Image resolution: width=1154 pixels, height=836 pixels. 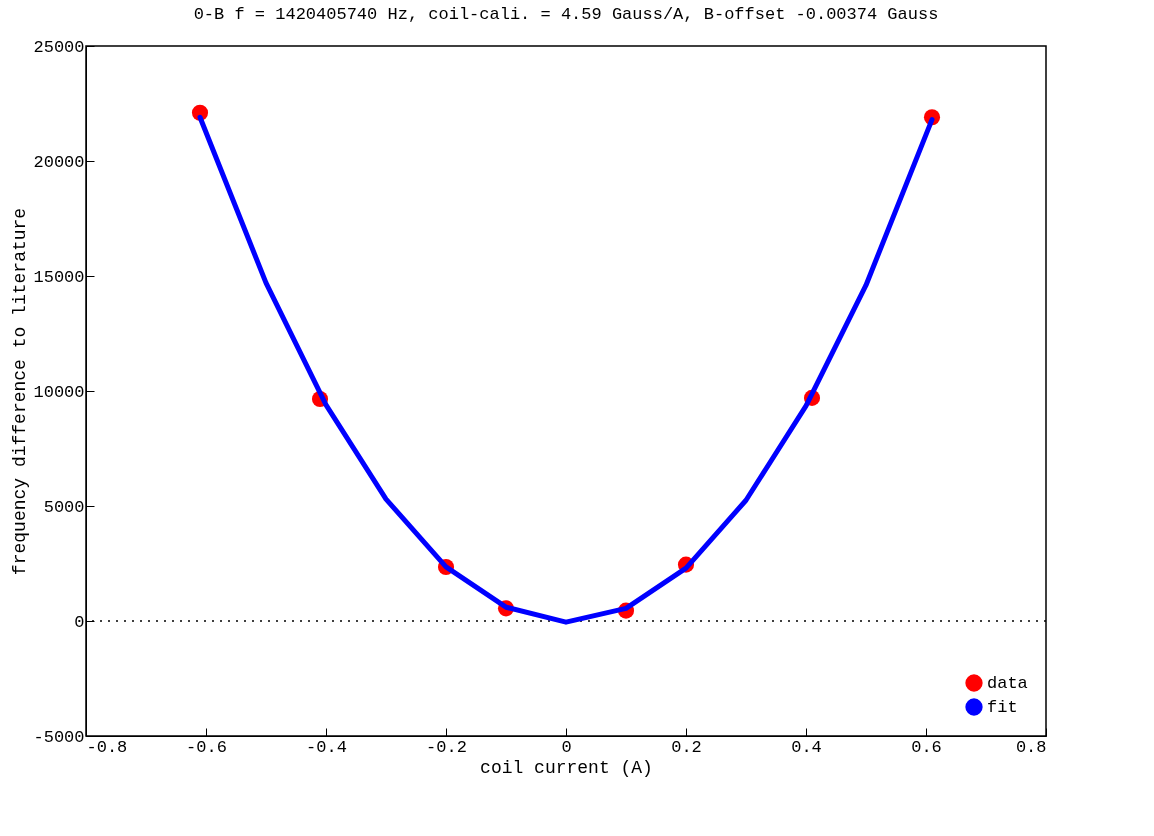 What do you see at coordinates (326, 747) in the screenshot?
I see `x-tick-label: -0.4` at bounding box center [326, 747].